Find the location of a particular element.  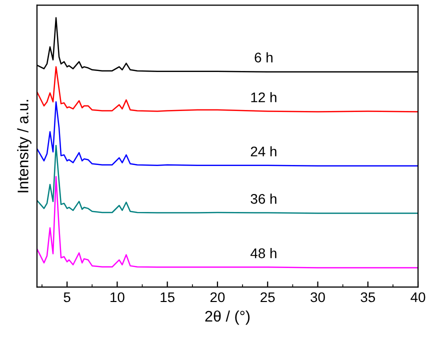

x-tick-label: 25 is located at coordinates (267, 297).